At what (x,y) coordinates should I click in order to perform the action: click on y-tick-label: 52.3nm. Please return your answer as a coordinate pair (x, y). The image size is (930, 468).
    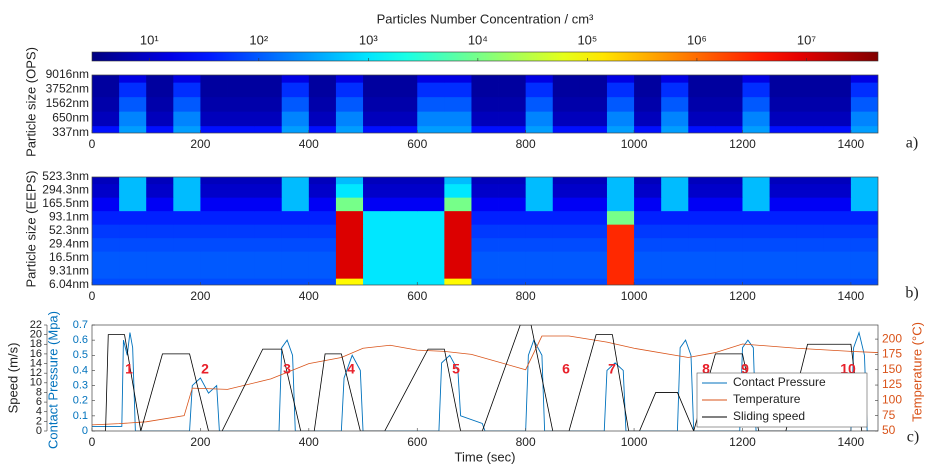
    Looking at the image, I should click on (69, 230).